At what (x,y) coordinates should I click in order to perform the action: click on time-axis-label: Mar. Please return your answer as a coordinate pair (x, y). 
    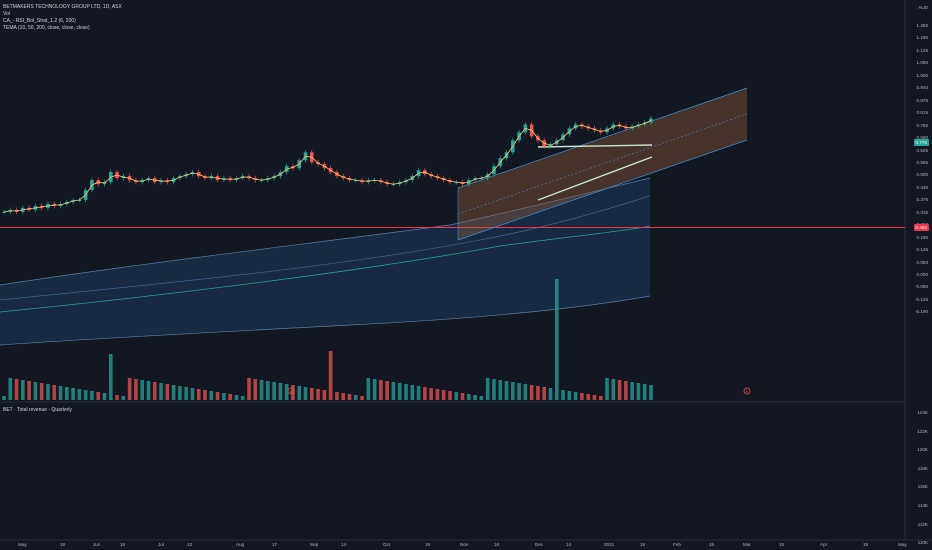
    Looking at the image, I should click on (747, 544).